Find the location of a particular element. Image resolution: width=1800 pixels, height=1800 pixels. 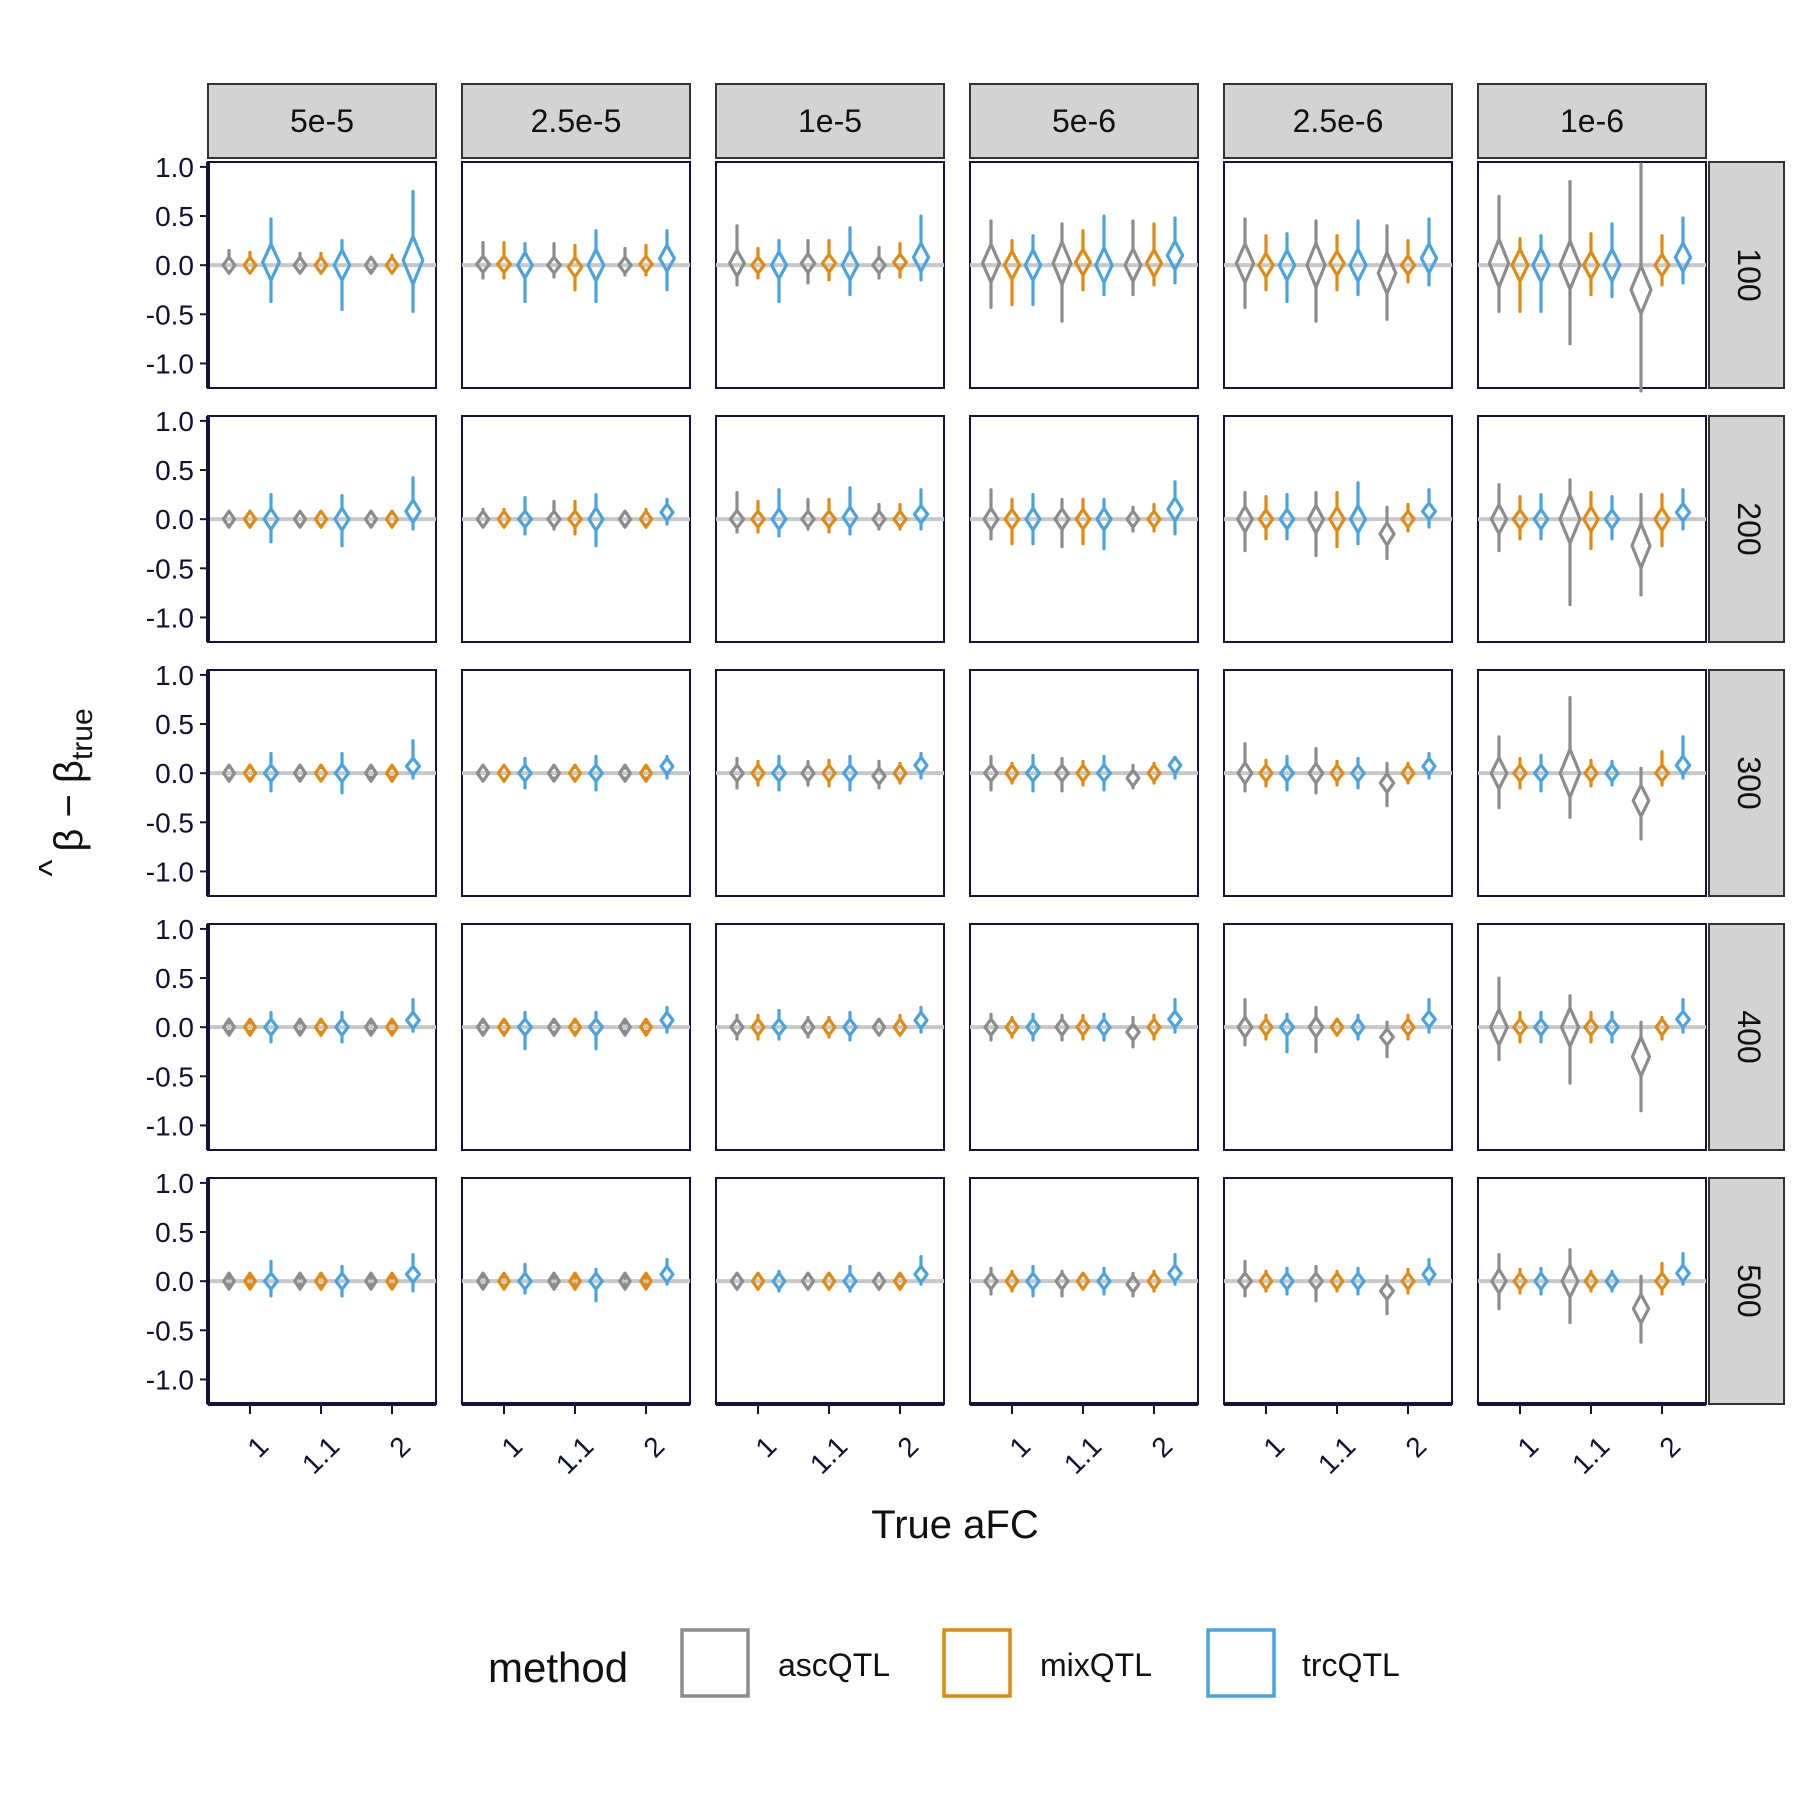

column-strip-label: 2.5e-6 is located at coordinates (1338, 121).